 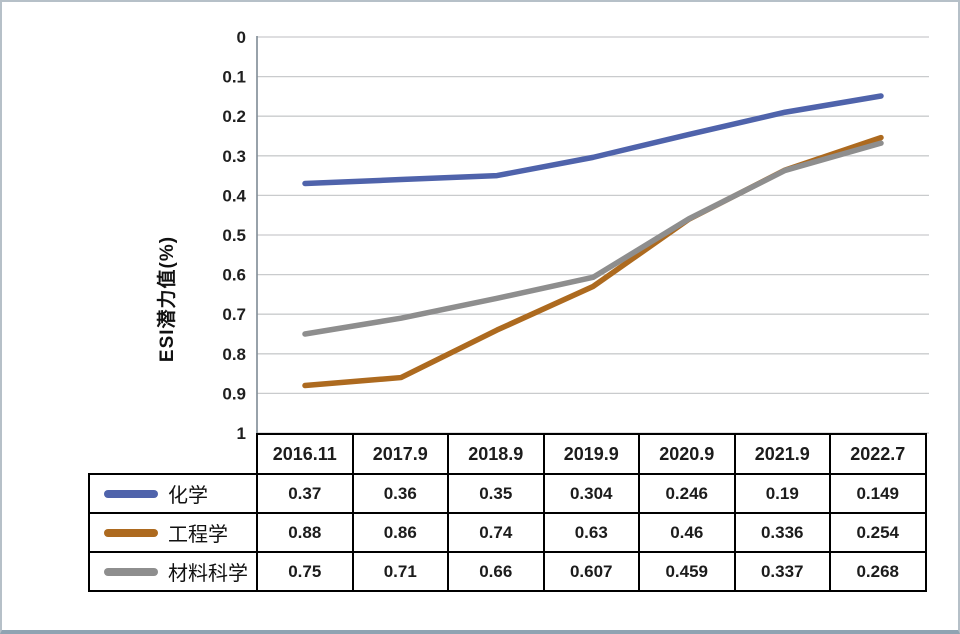 I want to click on x-category-header: 2020.9, so click(x=687, y=454).